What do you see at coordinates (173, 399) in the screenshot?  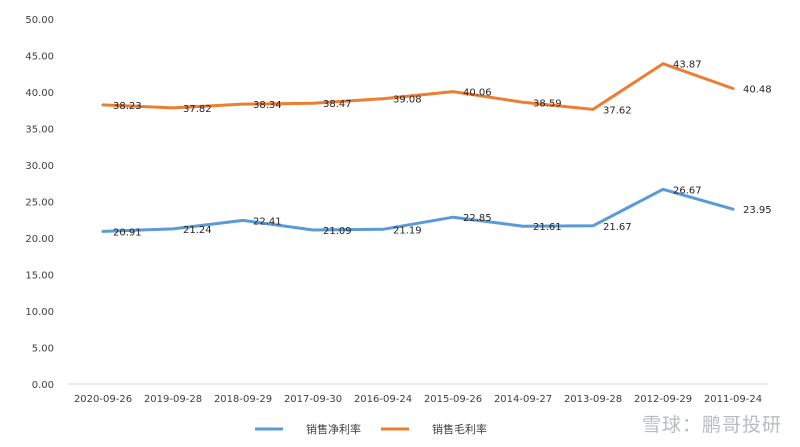 I see `x-tick-label: 2019-09-28` at bounding box center [173, 399].